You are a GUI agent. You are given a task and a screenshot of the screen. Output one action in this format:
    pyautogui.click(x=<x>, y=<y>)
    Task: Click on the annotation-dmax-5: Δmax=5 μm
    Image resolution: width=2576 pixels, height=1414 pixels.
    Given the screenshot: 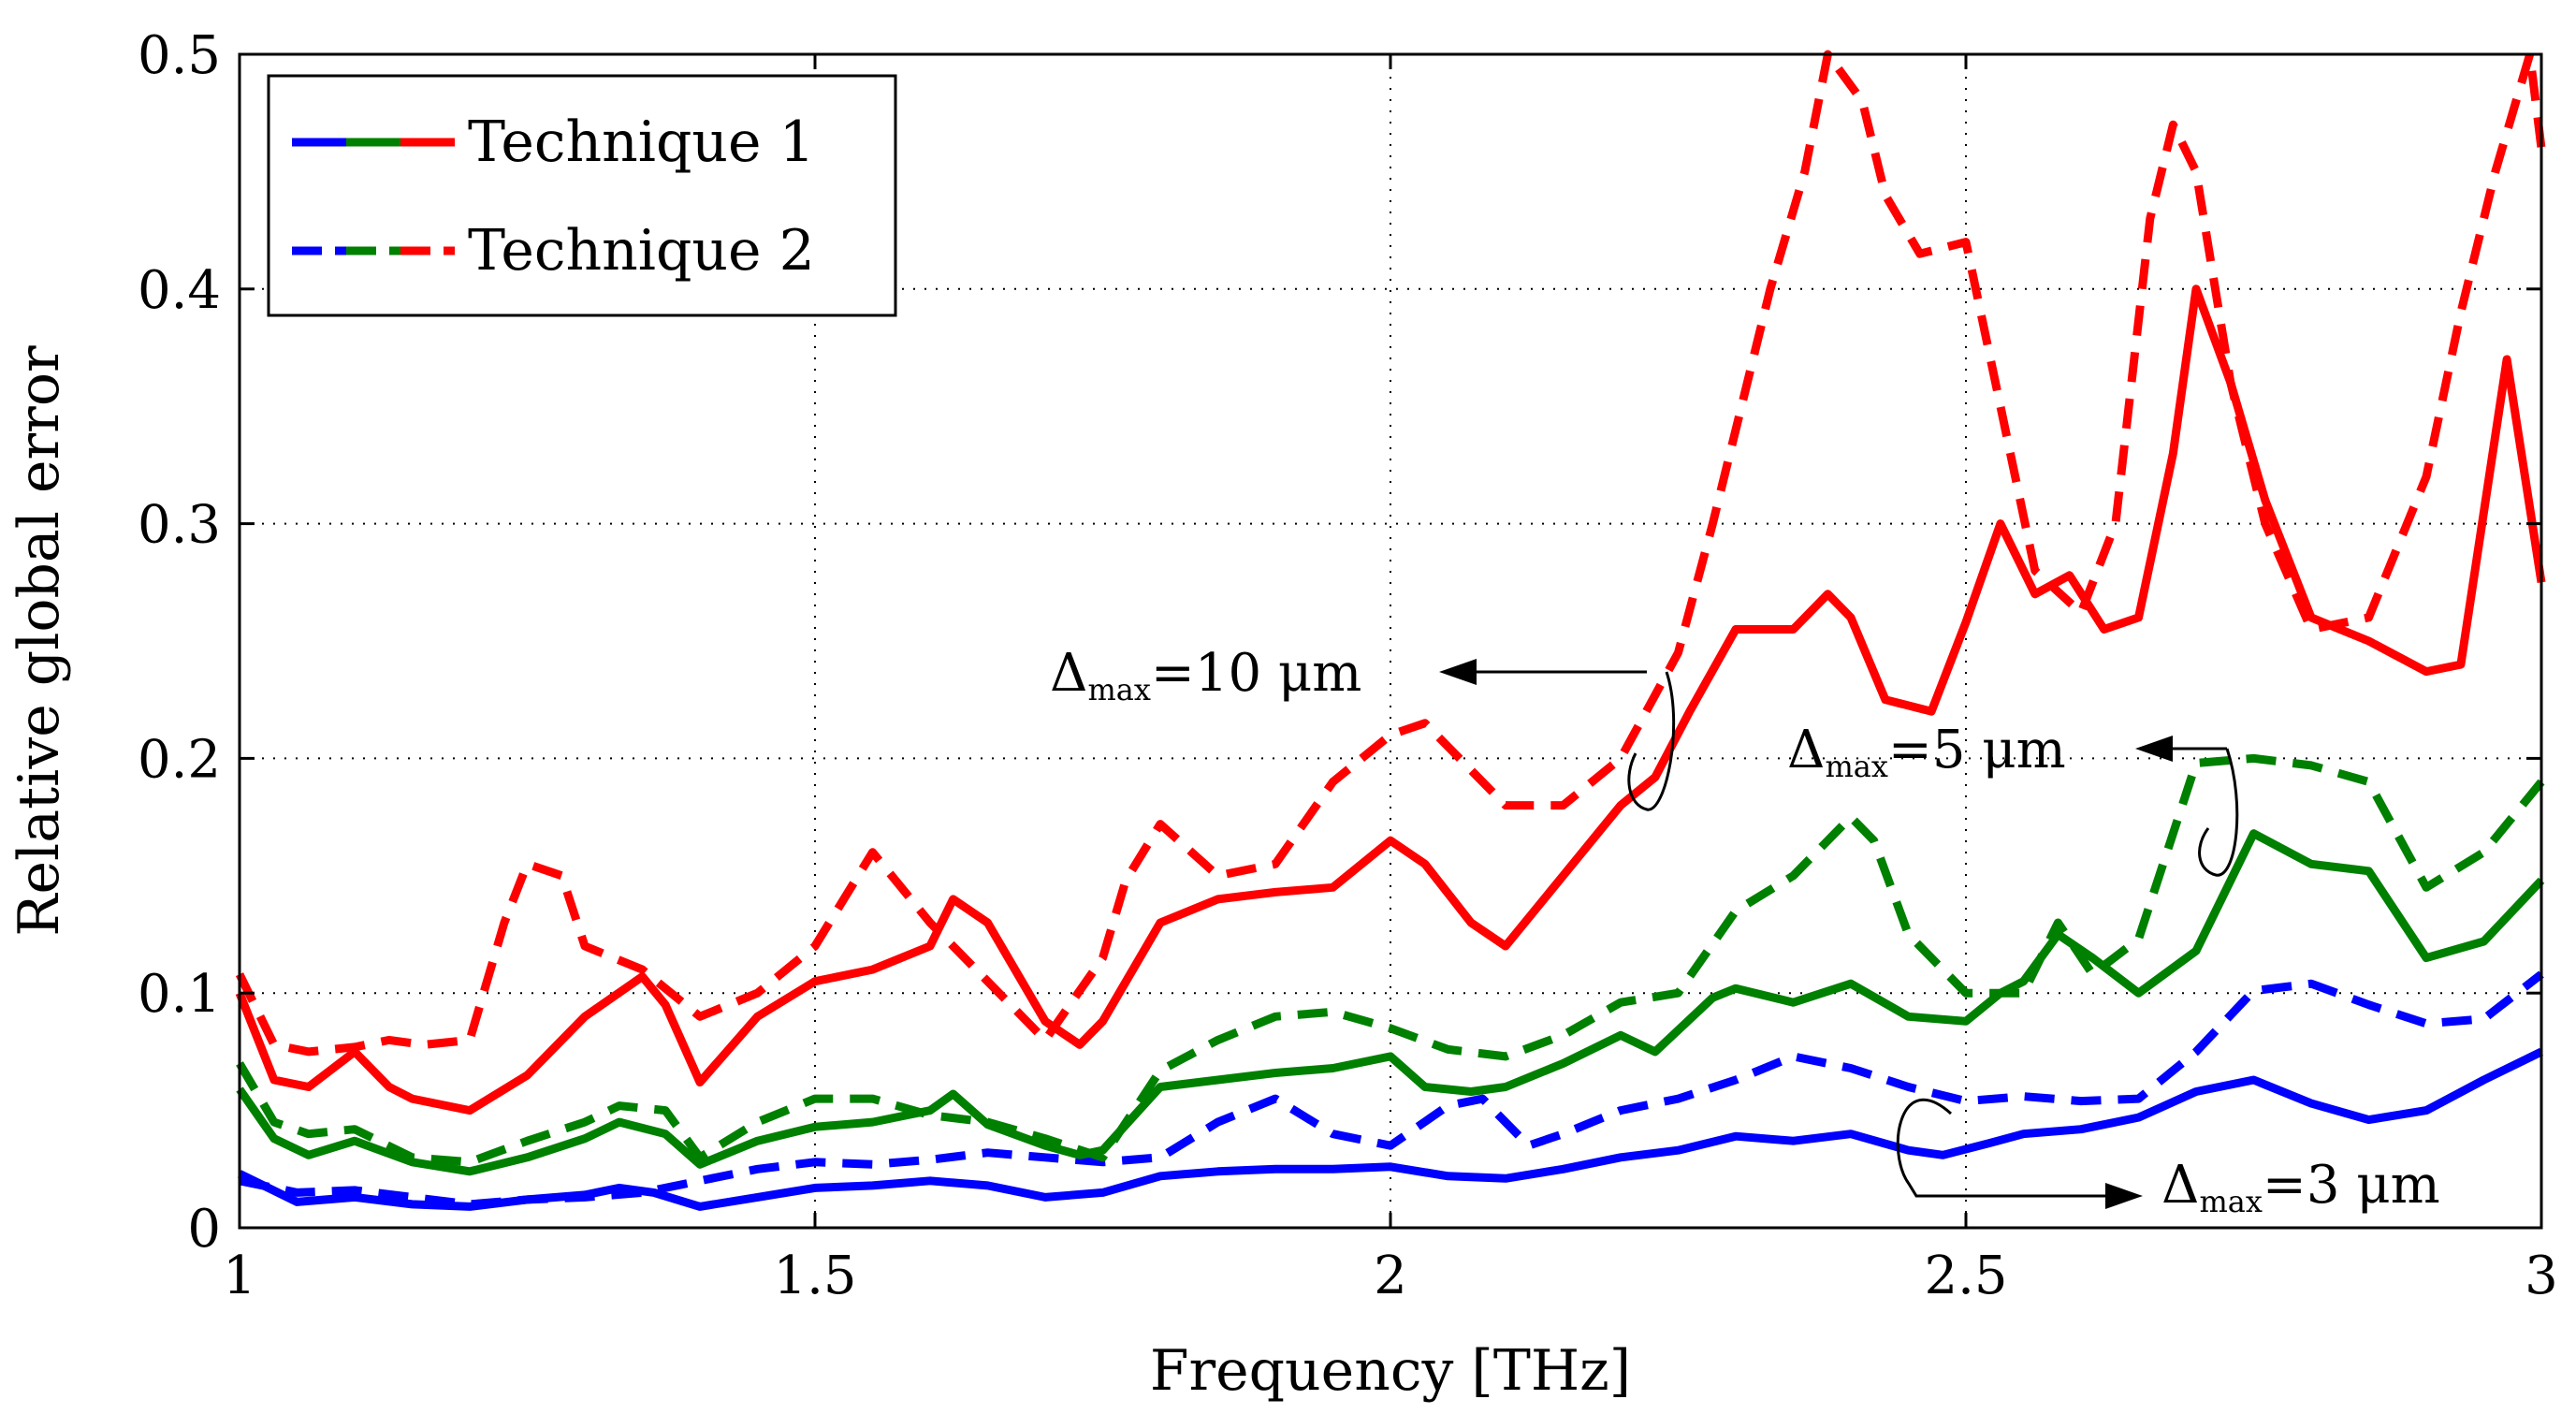 What is the action you would take?
    pyautogui.click(x=2013, y=799)
    